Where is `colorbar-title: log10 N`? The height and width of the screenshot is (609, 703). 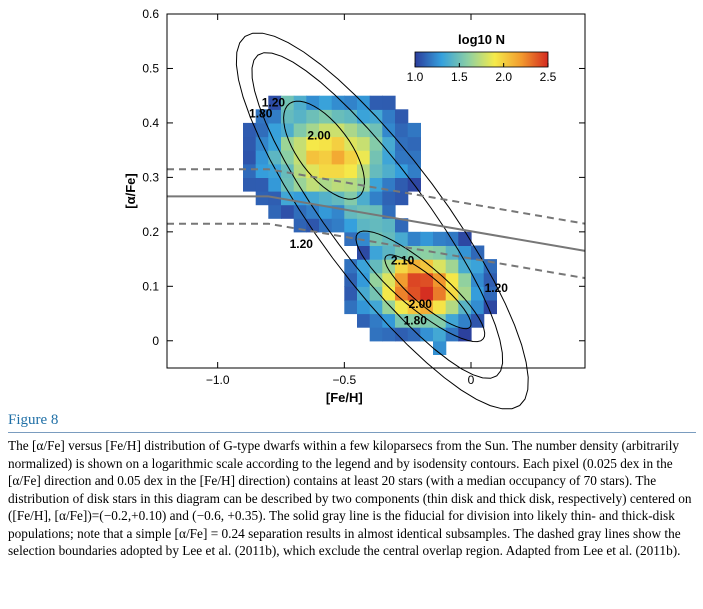
colorbar-title: log10 N is located at coordinates (481, 39).